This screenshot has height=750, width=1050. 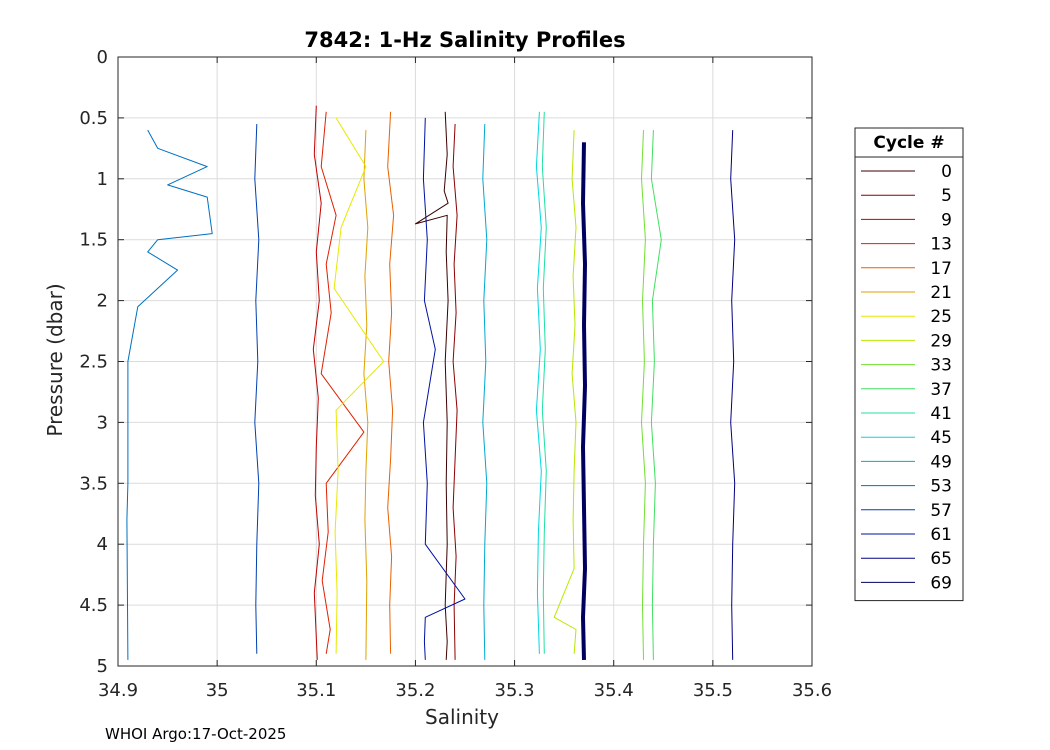 What do you see at coordinates (946, 220) in the screenshot?
I see `legend-entry-label: 9` at bounding box center [946, 220].